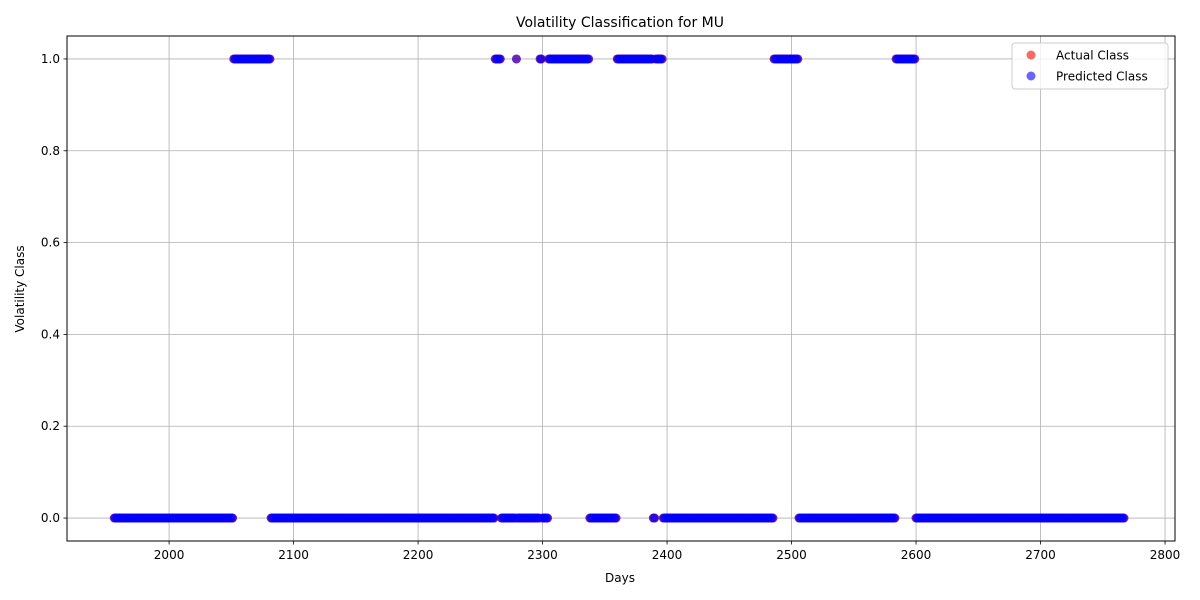  I want to click on y-tick-label: 0.2, so click(50, 426).